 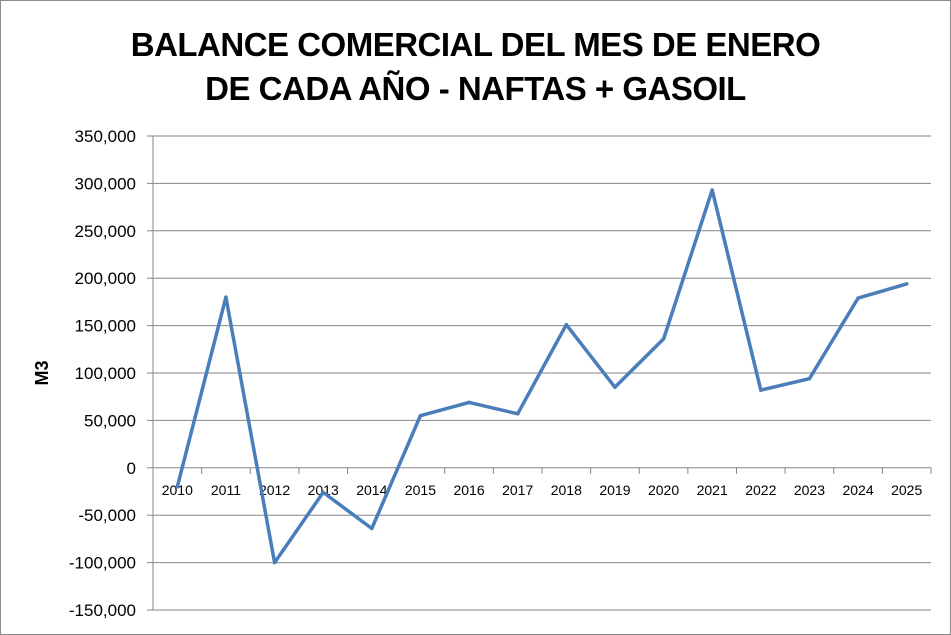 I want to click on x-tick-label: 2013, so click(x=323, y=490).